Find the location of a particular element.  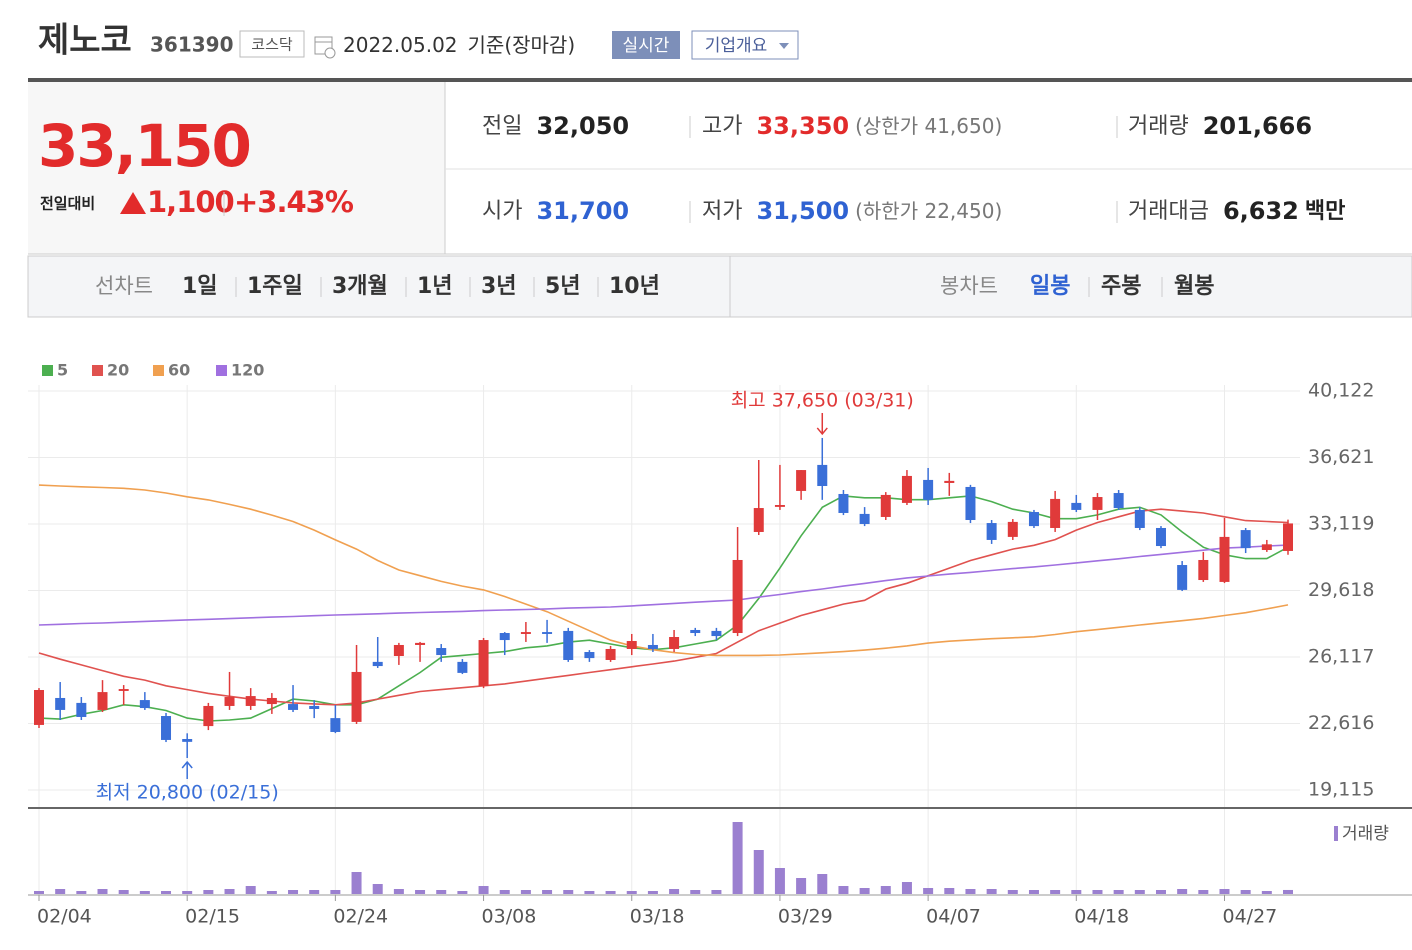

candle-tab: 일봉 is located at coordinates (1050, 286).